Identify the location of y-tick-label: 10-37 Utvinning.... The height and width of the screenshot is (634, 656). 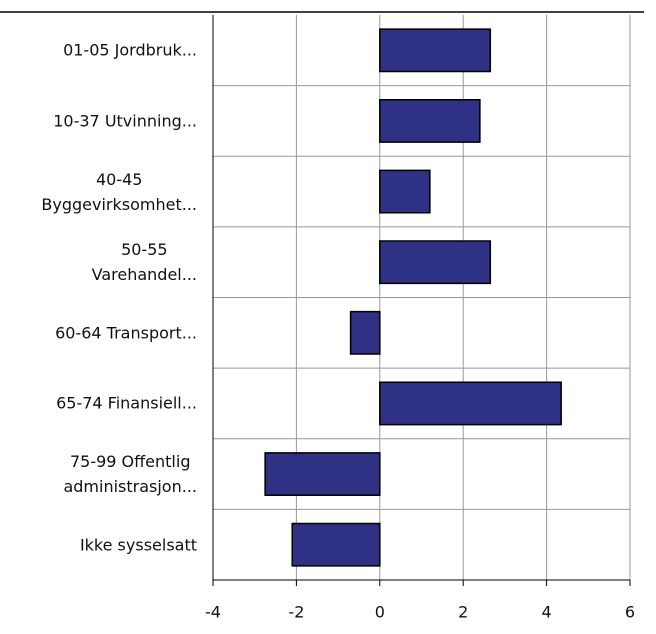
(125, 121).